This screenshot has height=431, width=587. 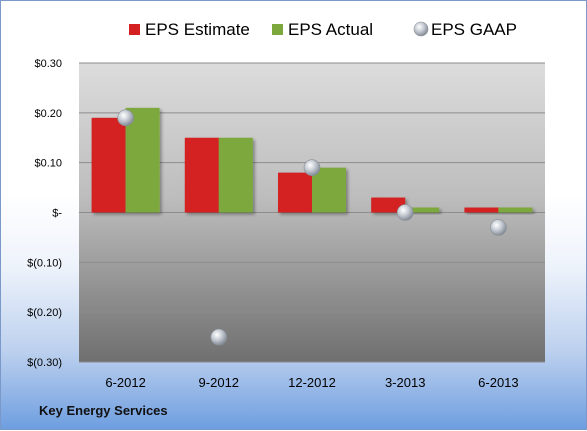 I want to click on x-tick-label: 12-2012, so click(x=312, y=382).